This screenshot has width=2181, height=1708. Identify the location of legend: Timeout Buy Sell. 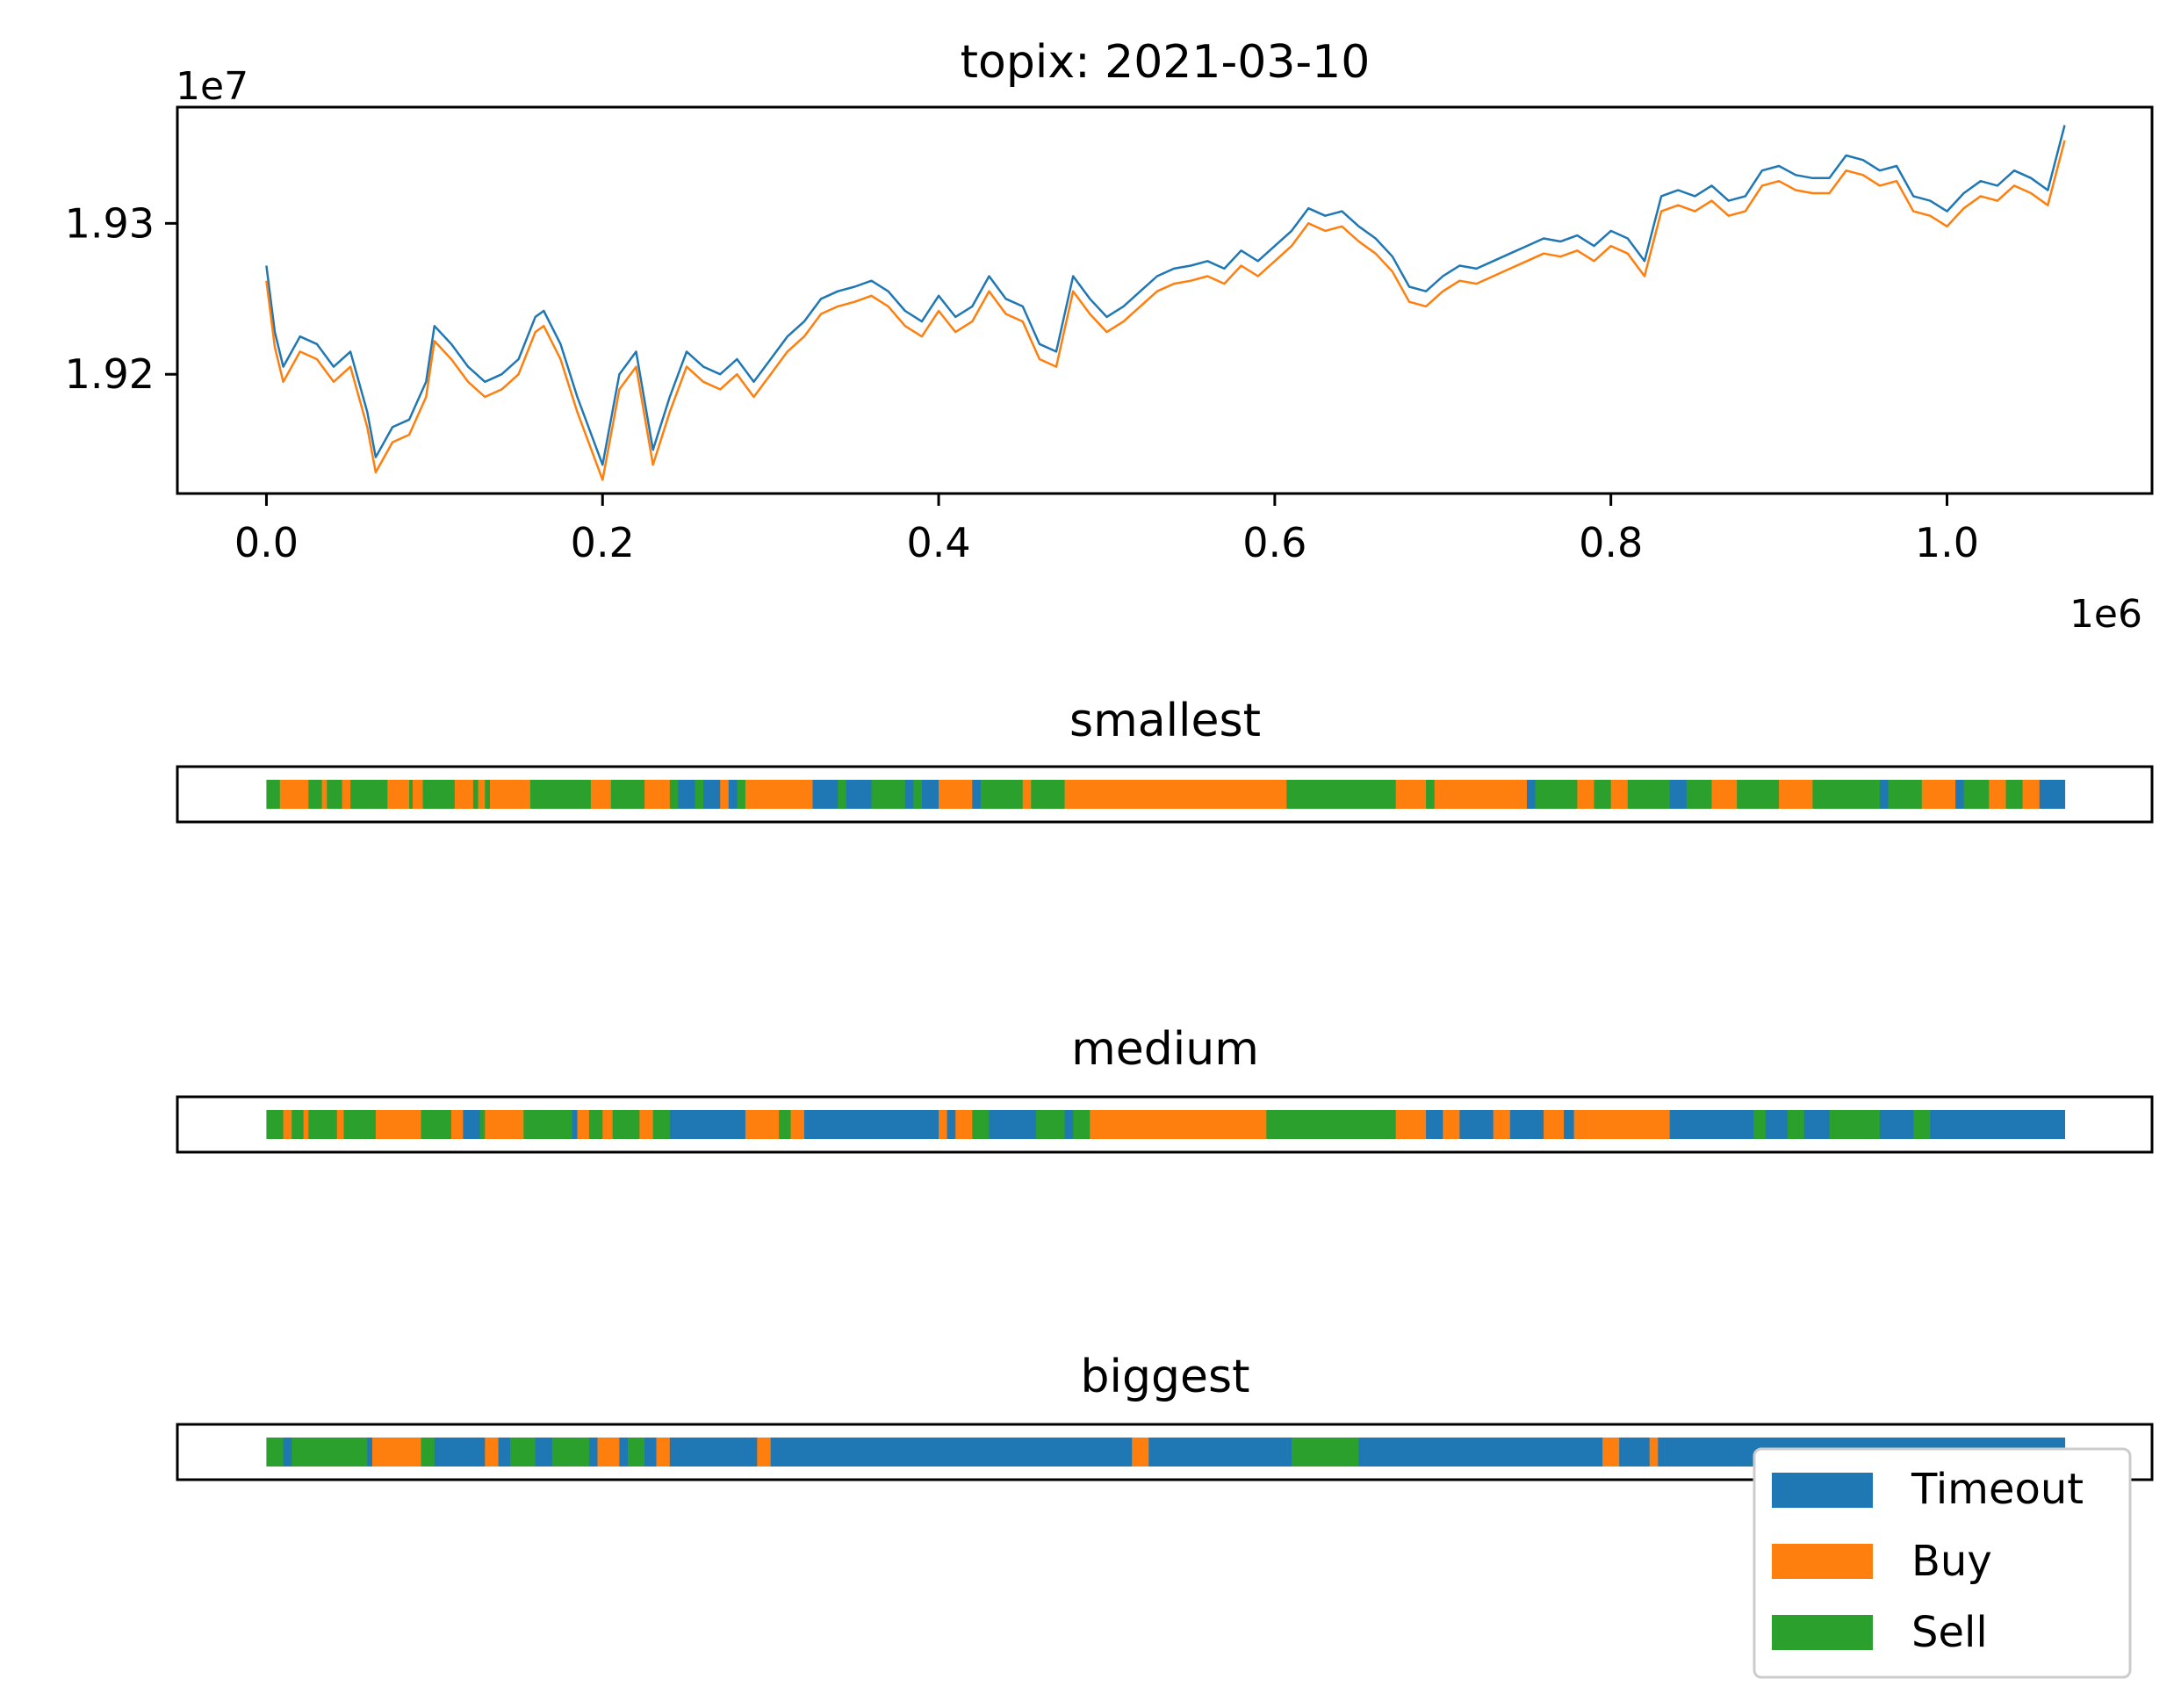
(1942, 1563).